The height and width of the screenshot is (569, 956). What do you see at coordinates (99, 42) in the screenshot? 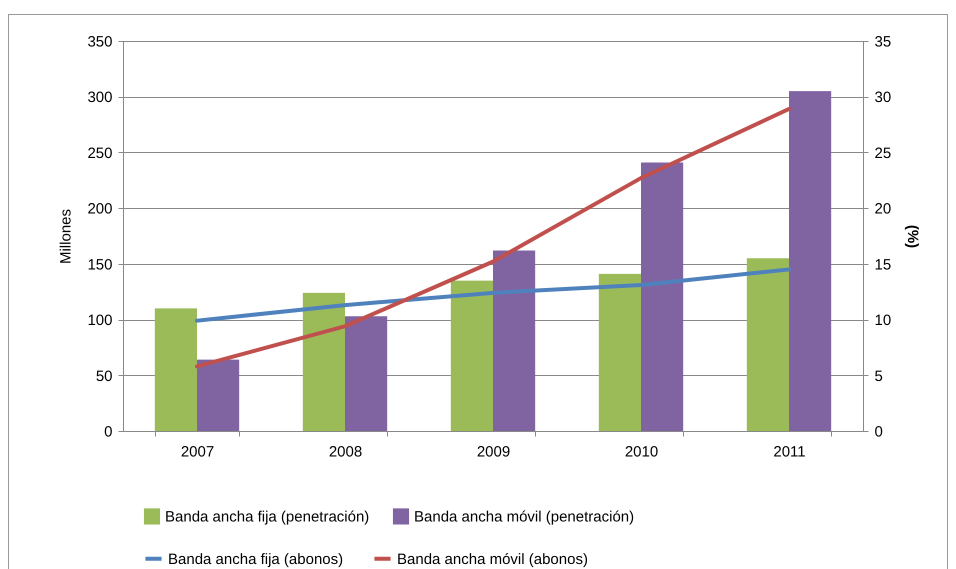
I see `y-tick-label: 350` at bounding box center [99, 42].